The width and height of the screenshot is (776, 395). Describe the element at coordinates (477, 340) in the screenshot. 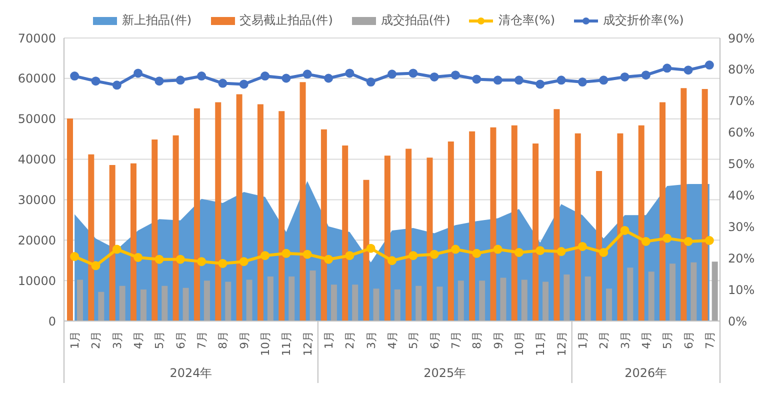

I see `x-tick-label: 8月` at that location.